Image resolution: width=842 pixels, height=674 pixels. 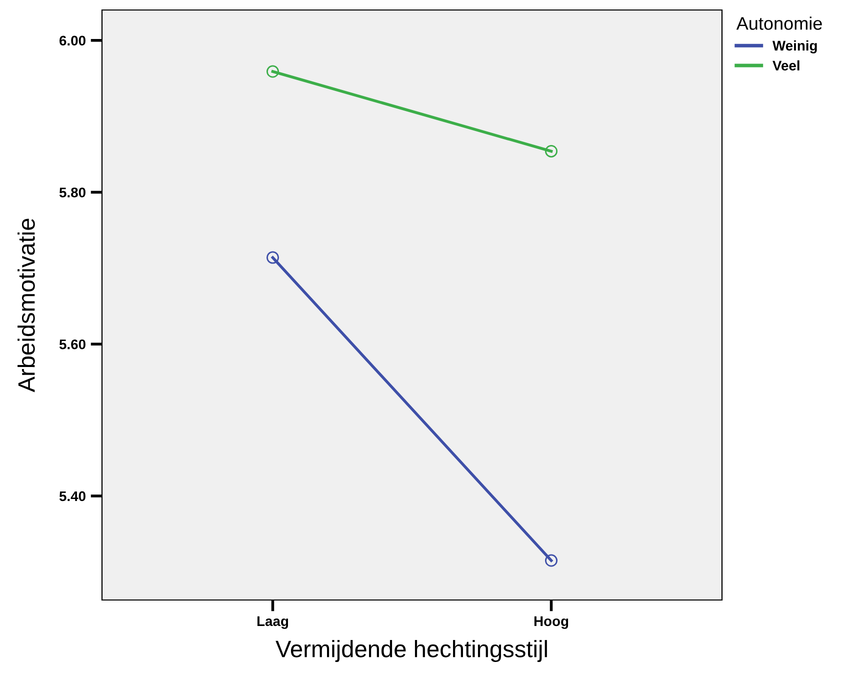 What do you see at coordinates (73, 41) in the screenshot?
I see `y-tick-label: 6.00` at bounding box center [73, 41].